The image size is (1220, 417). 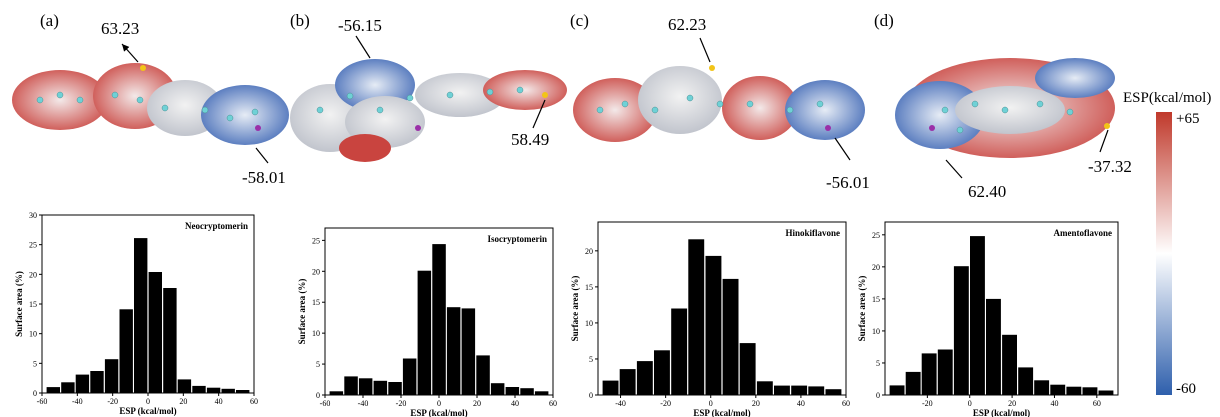 What do you see at coordinates (1187, 119) in the screenshot?
I see `colorbar-max-label: +65` at bounding box center [1187, 119].